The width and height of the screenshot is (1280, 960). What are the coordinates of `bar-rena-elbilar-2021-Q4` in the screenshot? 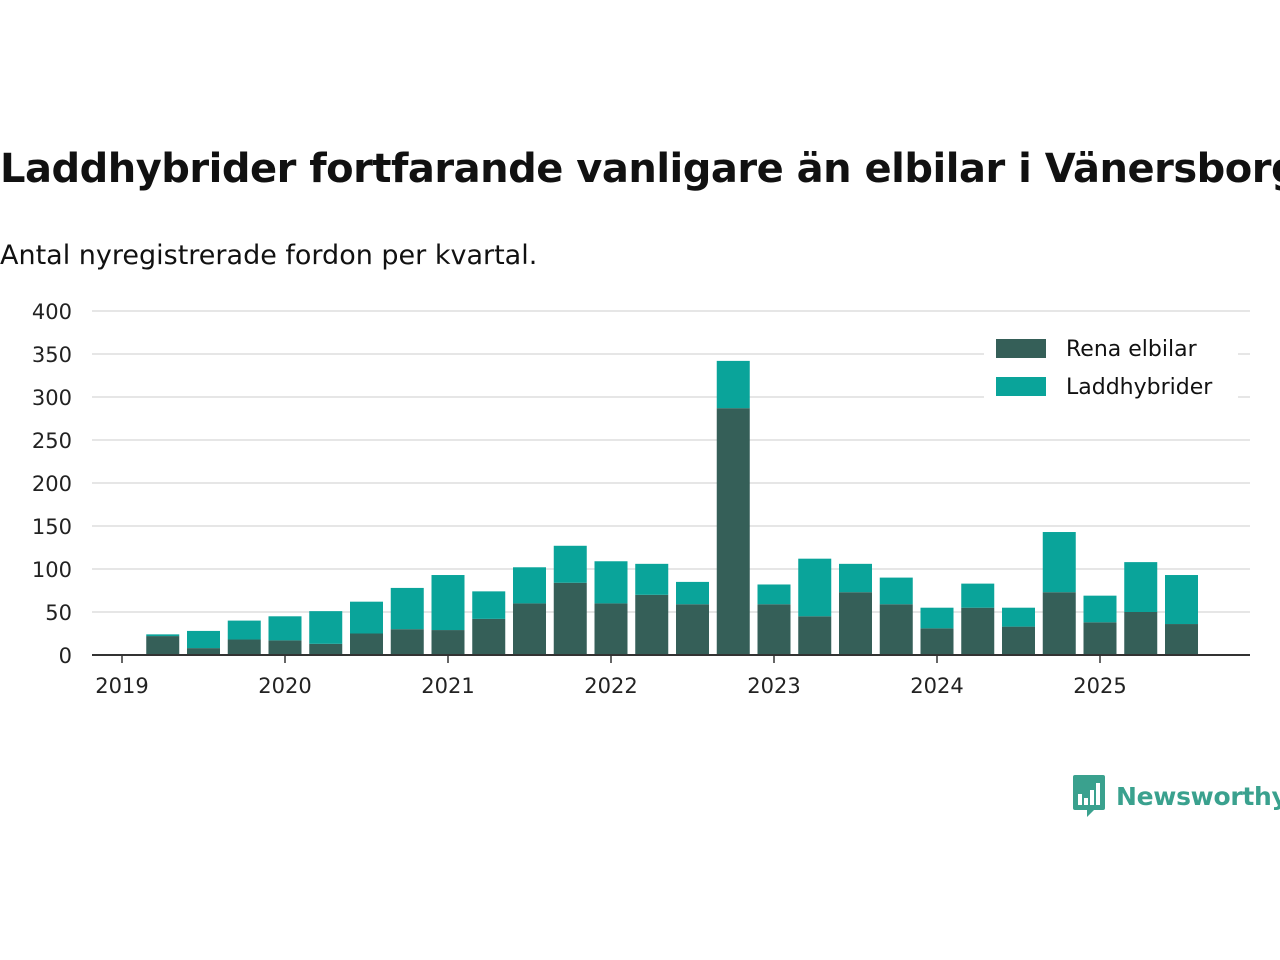 It's located at (570, 618).